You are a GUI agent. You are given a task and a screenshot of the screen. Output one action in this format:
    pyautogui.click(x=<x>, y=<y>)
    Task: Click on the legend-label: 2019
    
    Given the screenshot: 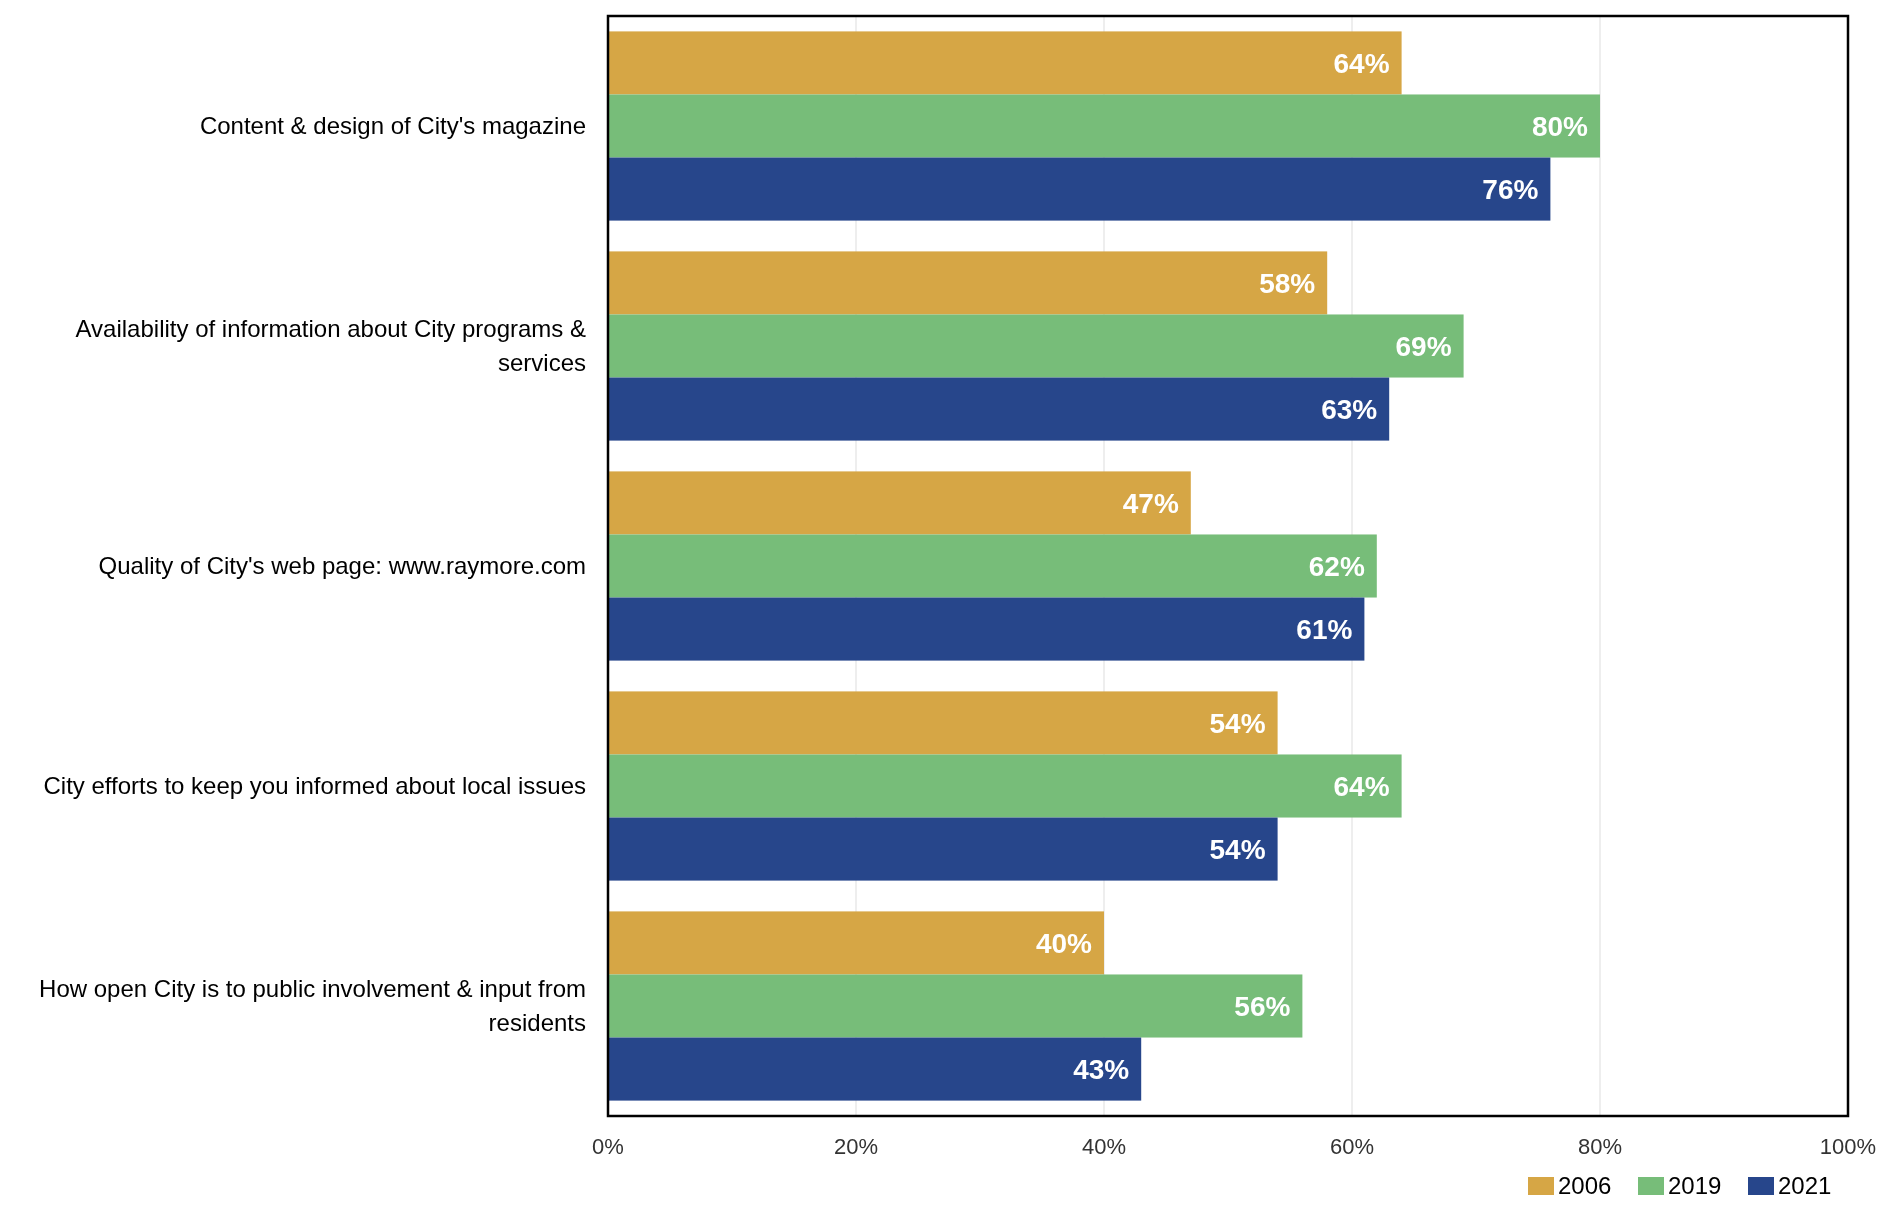 What is the action you would take?
    pyautogui.click(x=1695, y=1186)
    